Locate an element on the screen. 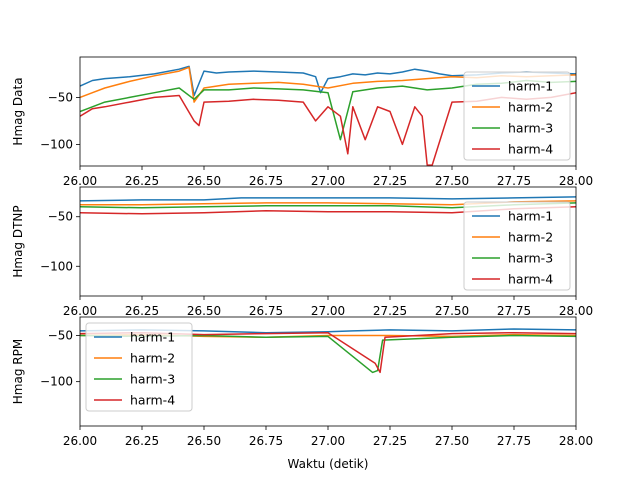 Image resolution: width=640 pixels, height=480 pixels. y-axis-label: Hmag RPM is located at coordinates (18, 371).